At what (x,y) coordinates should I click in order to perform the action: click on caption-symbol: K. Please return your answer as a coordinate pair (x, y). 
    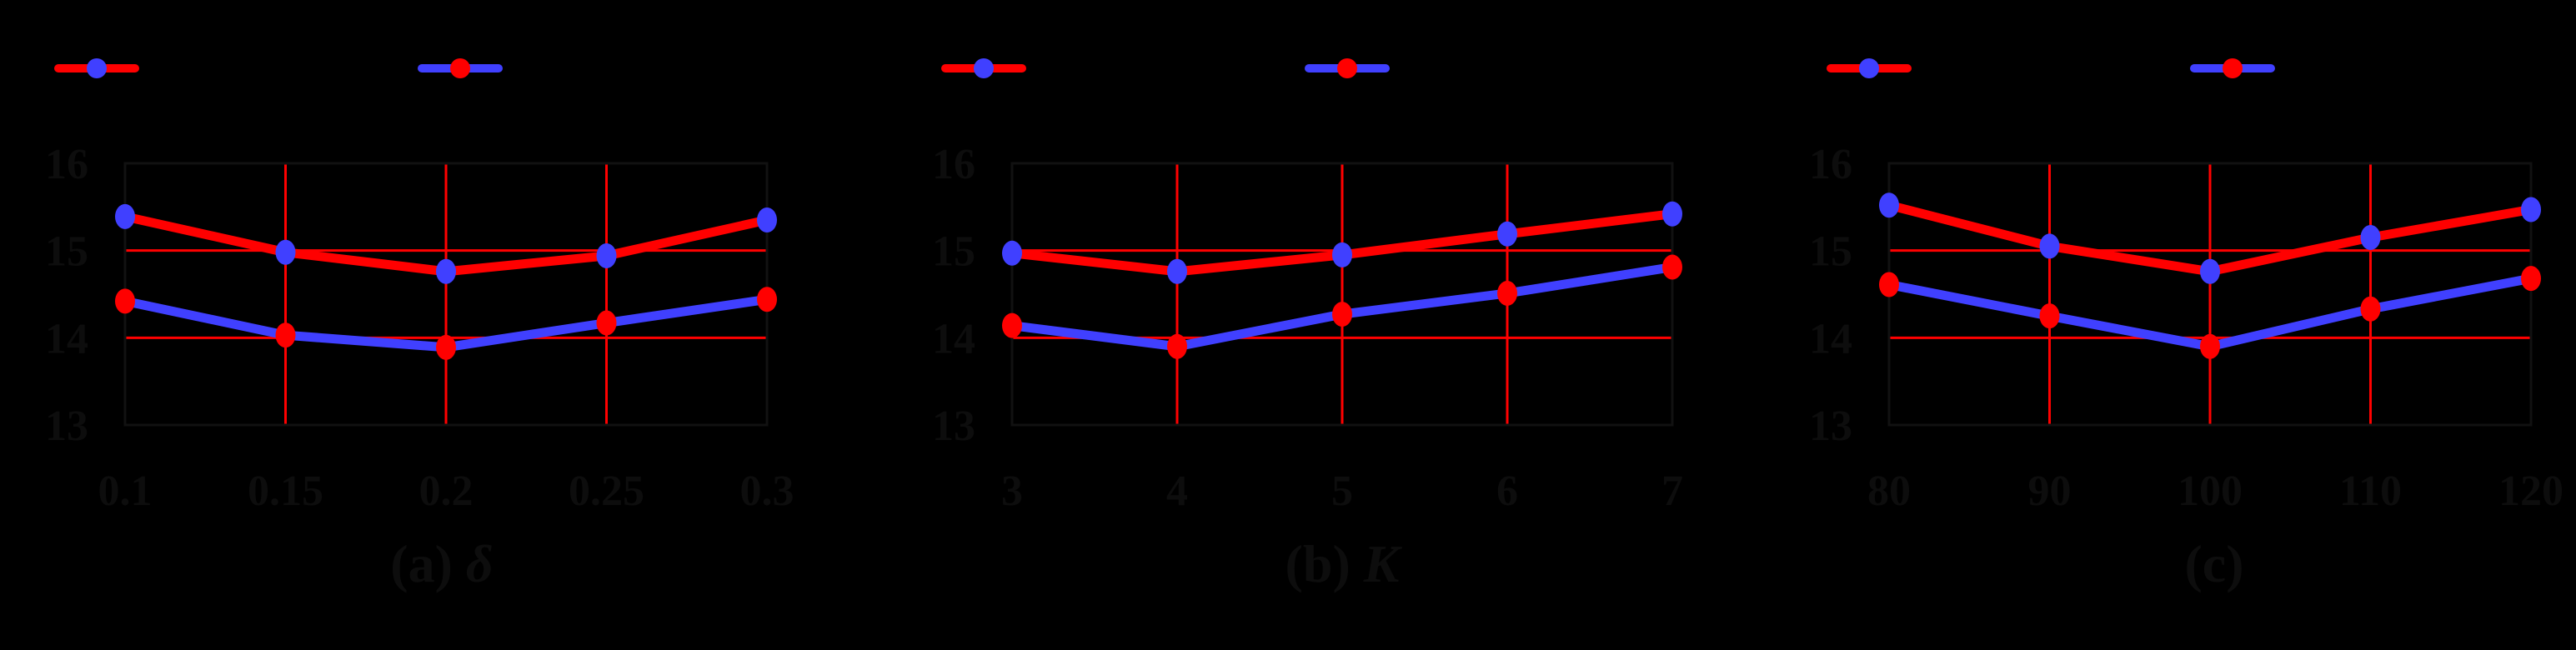
    Looking at the image, I should click on (1381, 563).